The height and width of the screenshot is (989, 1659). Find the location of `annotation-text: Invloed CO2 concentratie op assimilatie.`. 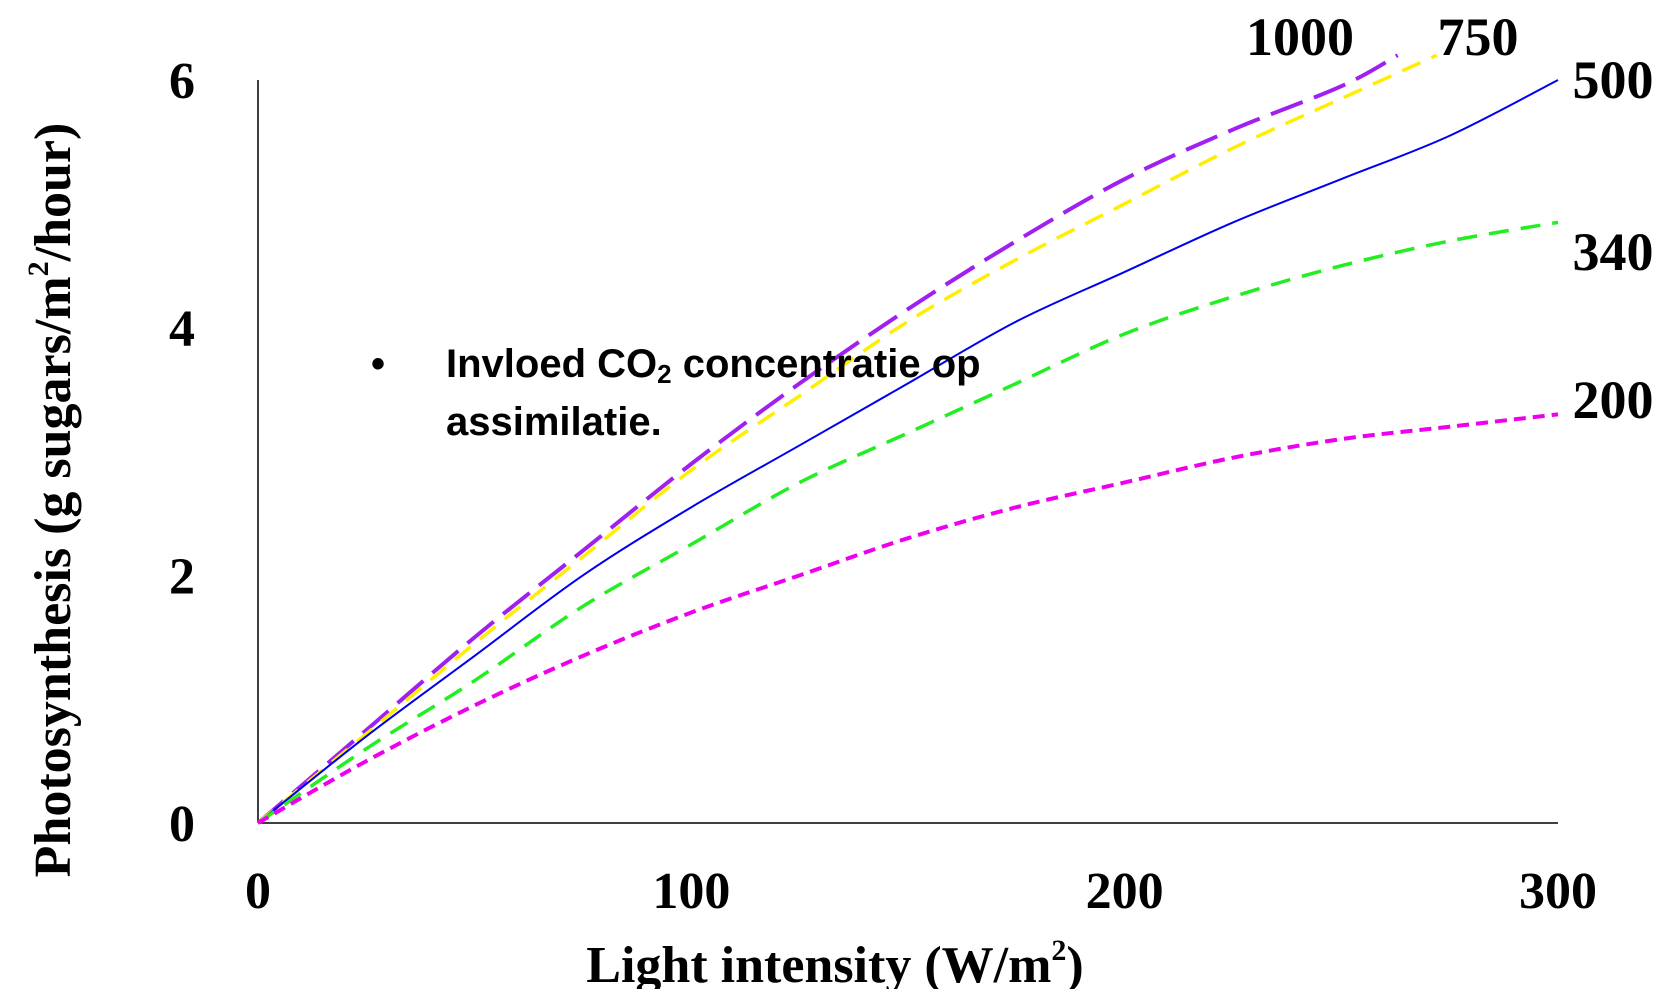

annotation-text: Invloed CO2 concentratie op assimilatie. is located at coordinates (768, 393).